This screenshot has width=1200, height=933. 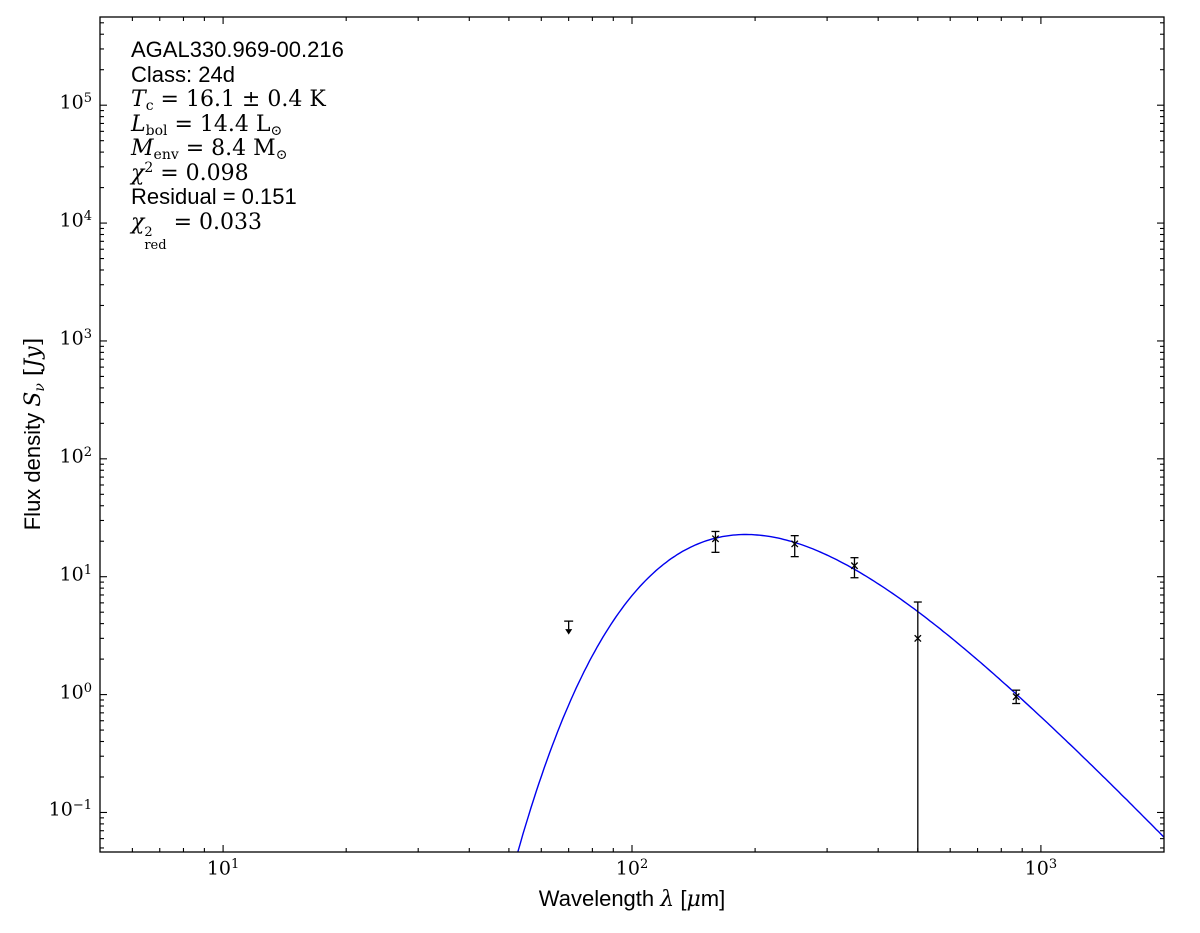 I want to click on y-tick-label-1e3: 103, so click(x=51, y=338).